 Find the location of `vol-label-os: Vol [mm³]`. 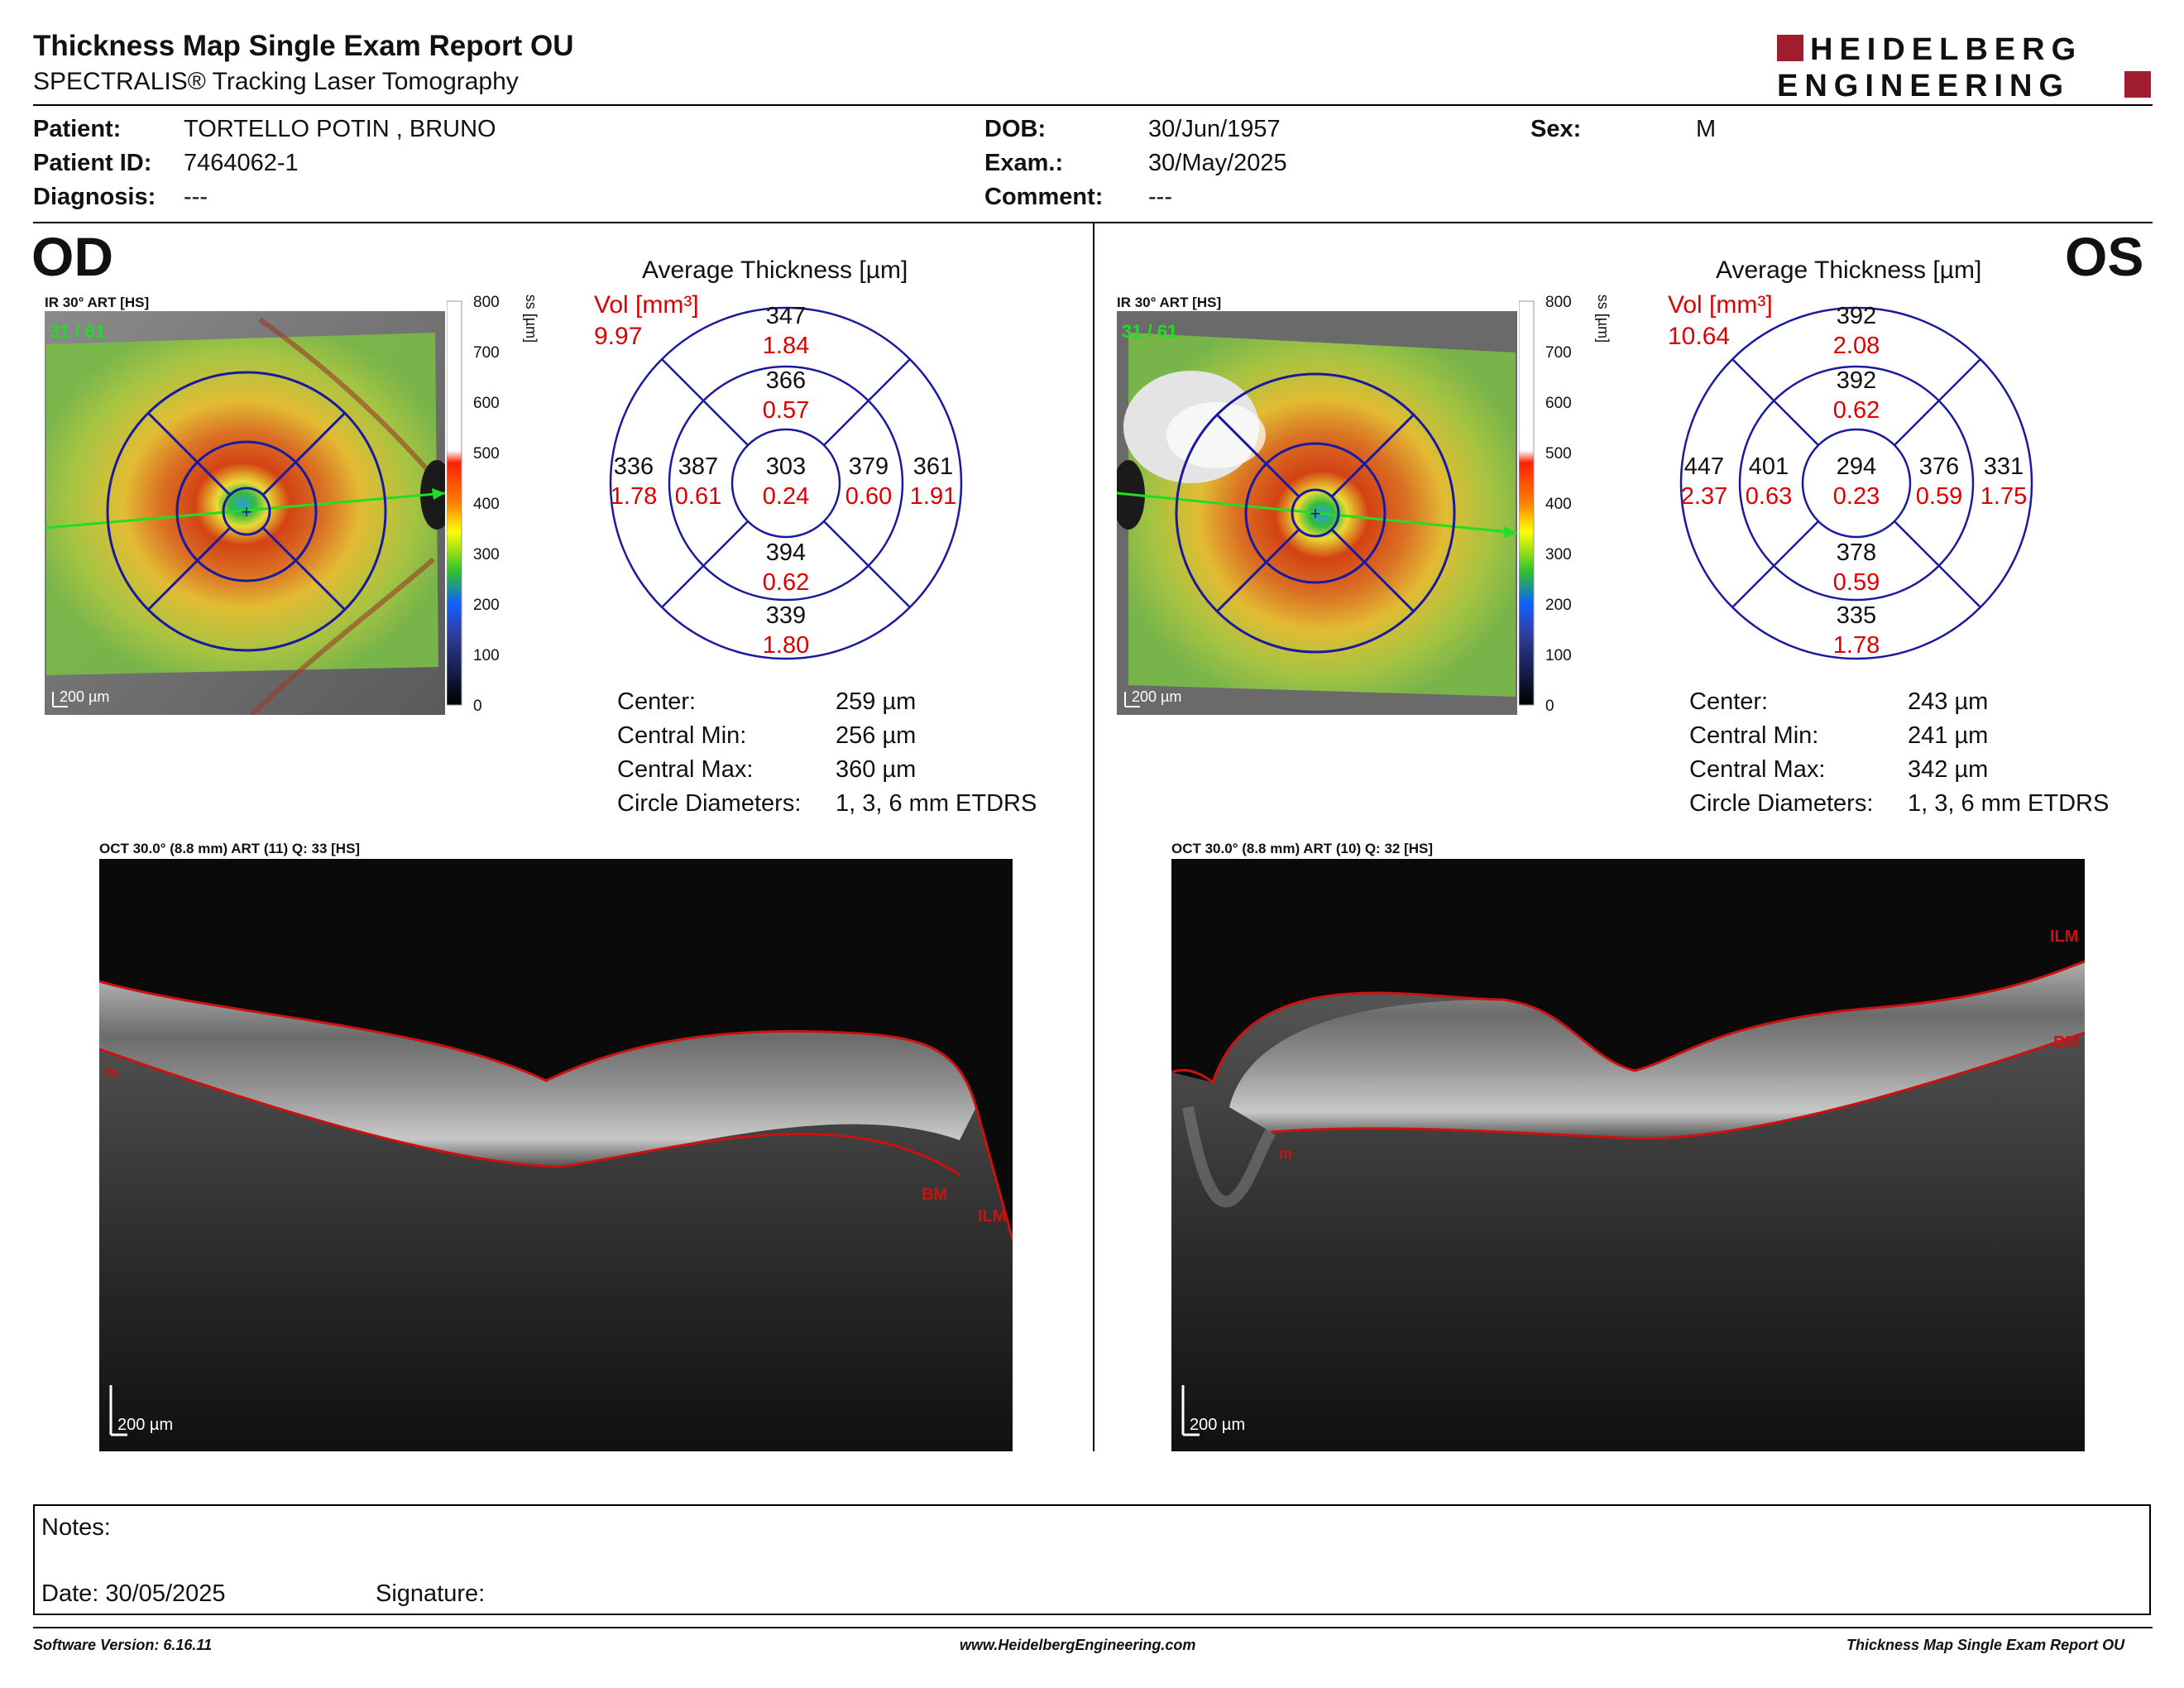

vol-label-os: Vol [mm³] is located at coordinates (1720, 305).